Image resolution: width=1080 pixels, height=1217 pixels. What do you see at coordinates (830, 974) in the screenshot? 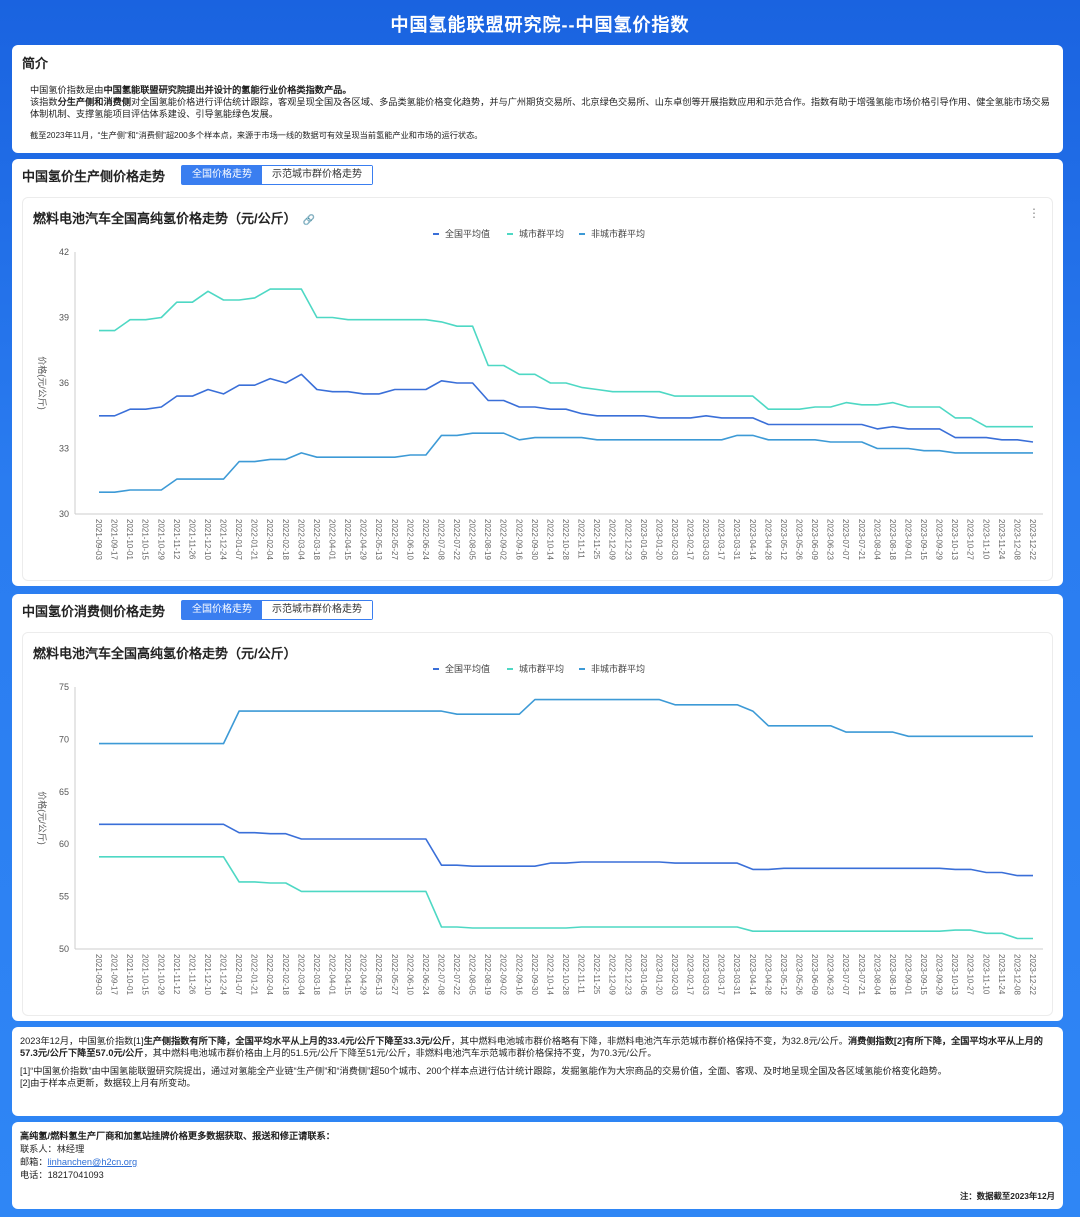
I see `x-tick-label: 2023-06-23` at bounding box center [830, 974].